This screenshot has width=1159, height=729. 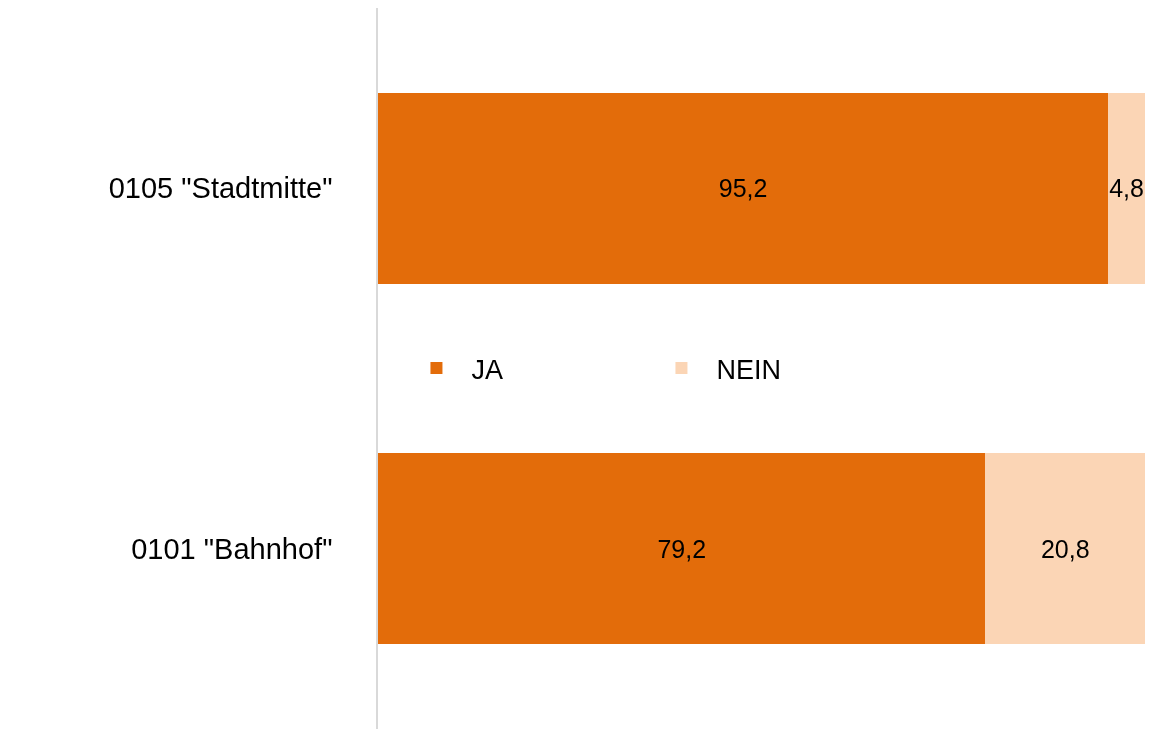 What do you see at coordinates (682, 548) in the screenshot?
I see `data-label: 79,2` at bounding box center [682, 548].